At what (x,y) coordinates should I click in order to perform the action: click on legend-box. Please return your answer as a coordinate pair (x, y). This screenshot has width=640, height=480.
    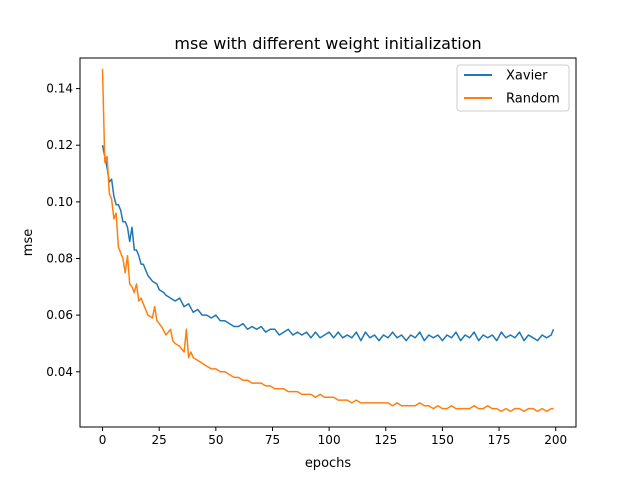
    Looking at the image, I should click on (513, 88).